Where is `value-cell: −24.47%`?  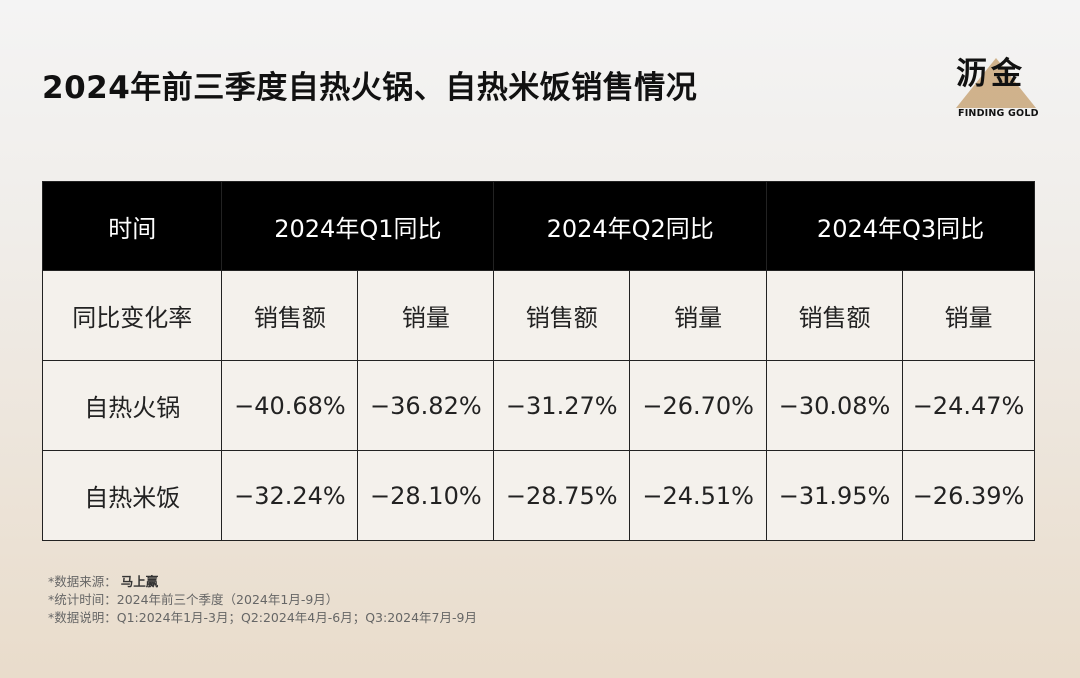 value-cell: −24.47% is located at coordinates (968, 405).